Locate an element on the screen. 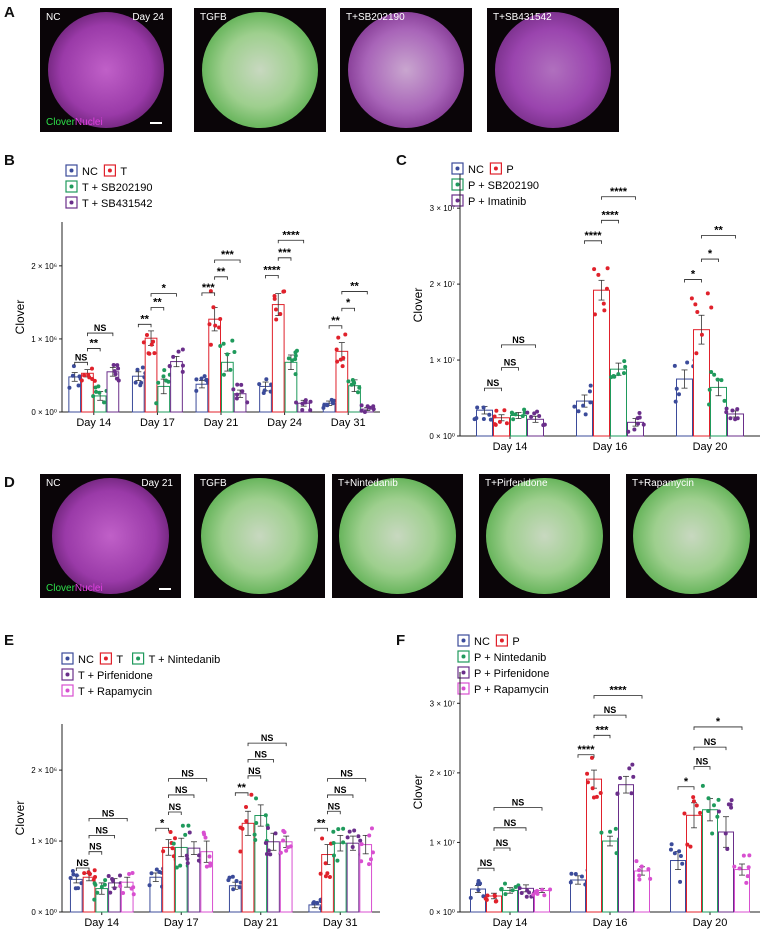 The height and width of the screenshot is (941, 774). spheroid is located at coordinates (259, 536).